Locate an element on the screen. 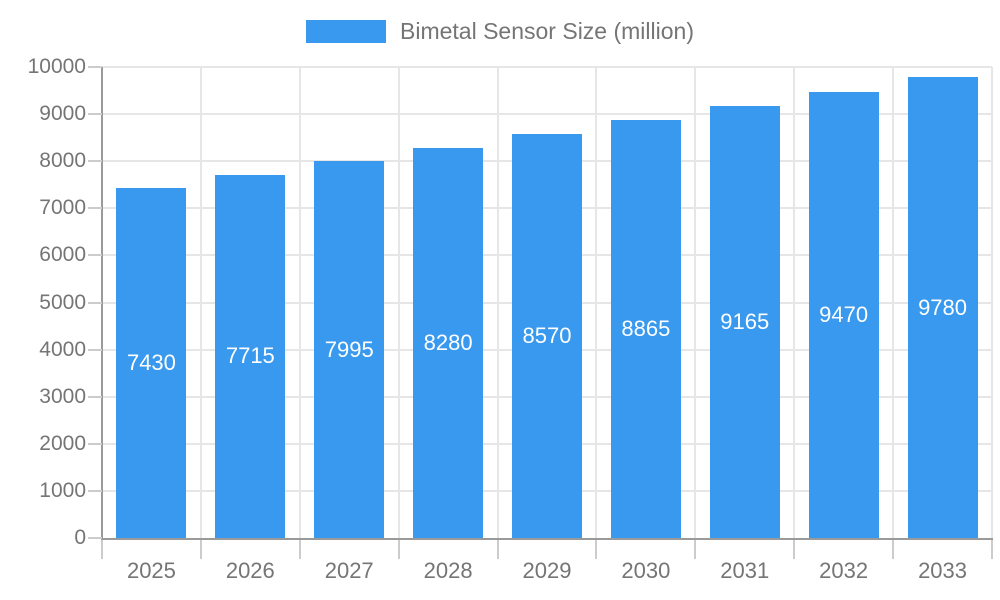 This screenshot has height=600, width=1000. x-tick-label: 2032 is located at coordinates (844, 570).